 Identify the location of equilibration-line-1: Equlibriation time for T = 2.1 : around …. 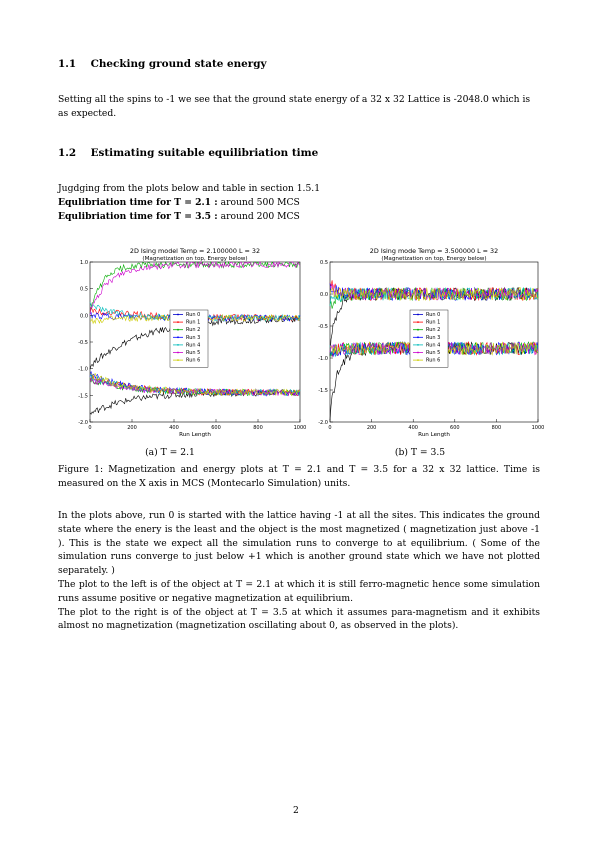
(299, 203).